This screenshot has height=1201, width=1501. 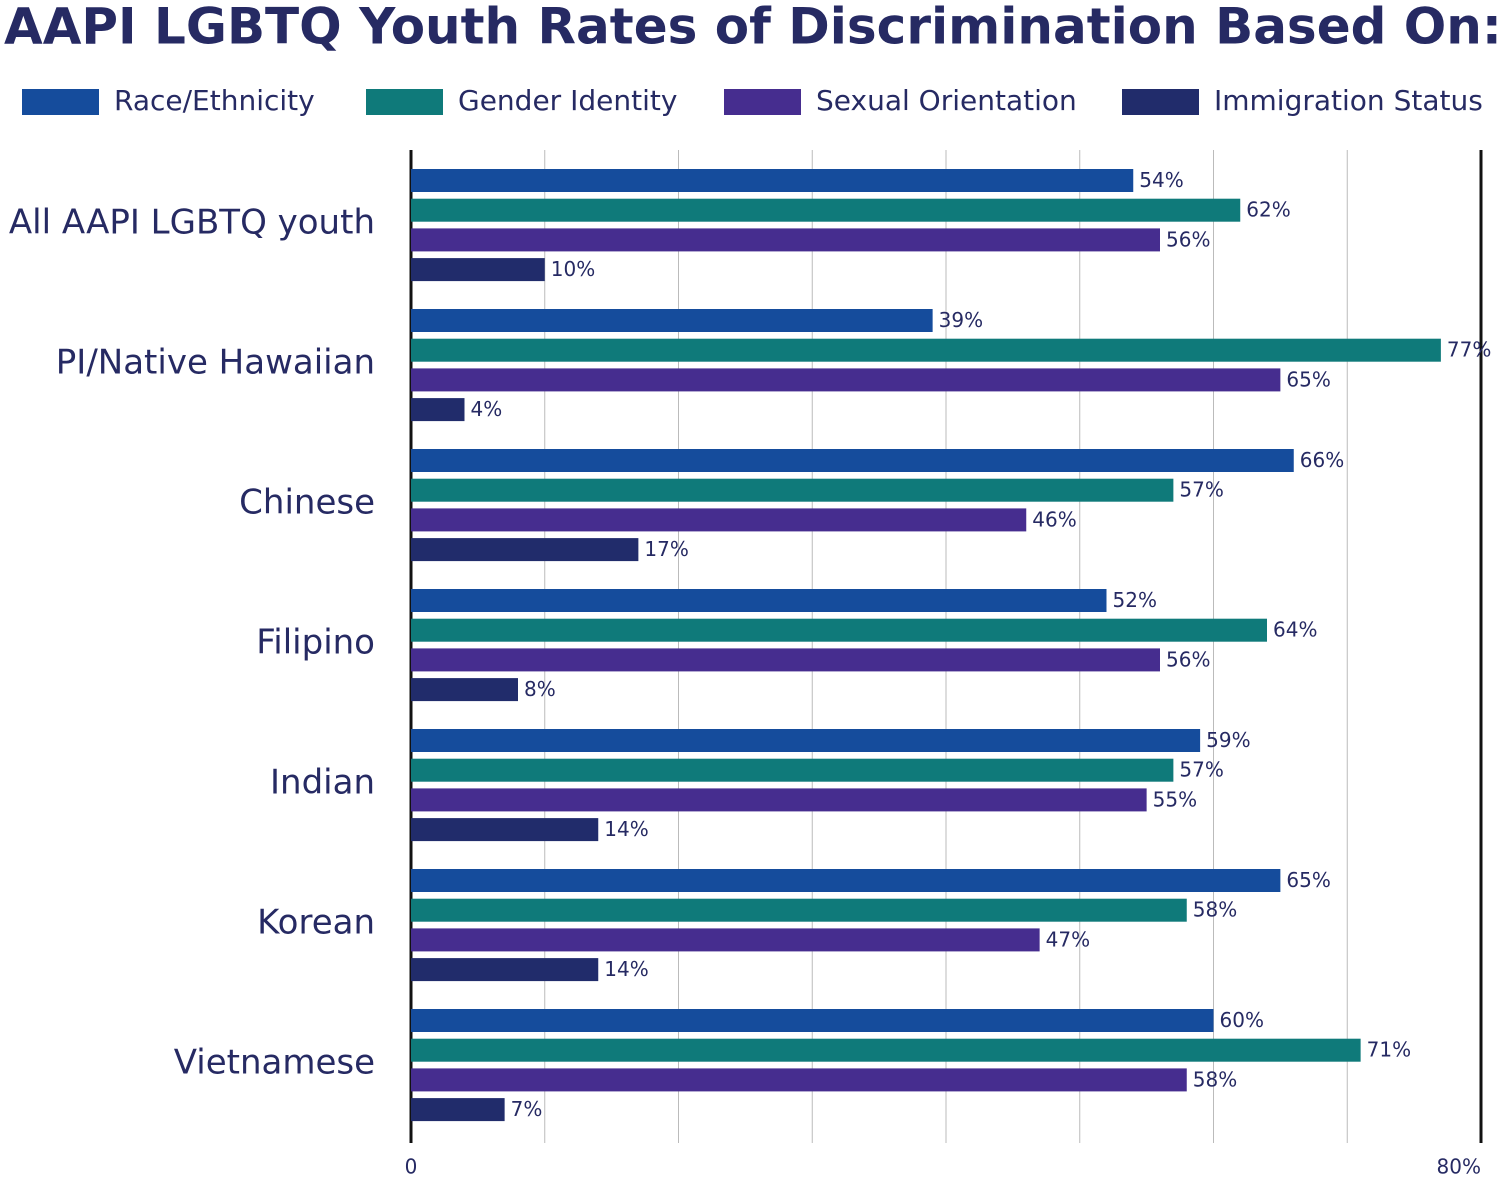 What do you see at coordinates (1054, 519) in the screenshot?
I see `value-label: 46%` at bounding box center [1054, 519].